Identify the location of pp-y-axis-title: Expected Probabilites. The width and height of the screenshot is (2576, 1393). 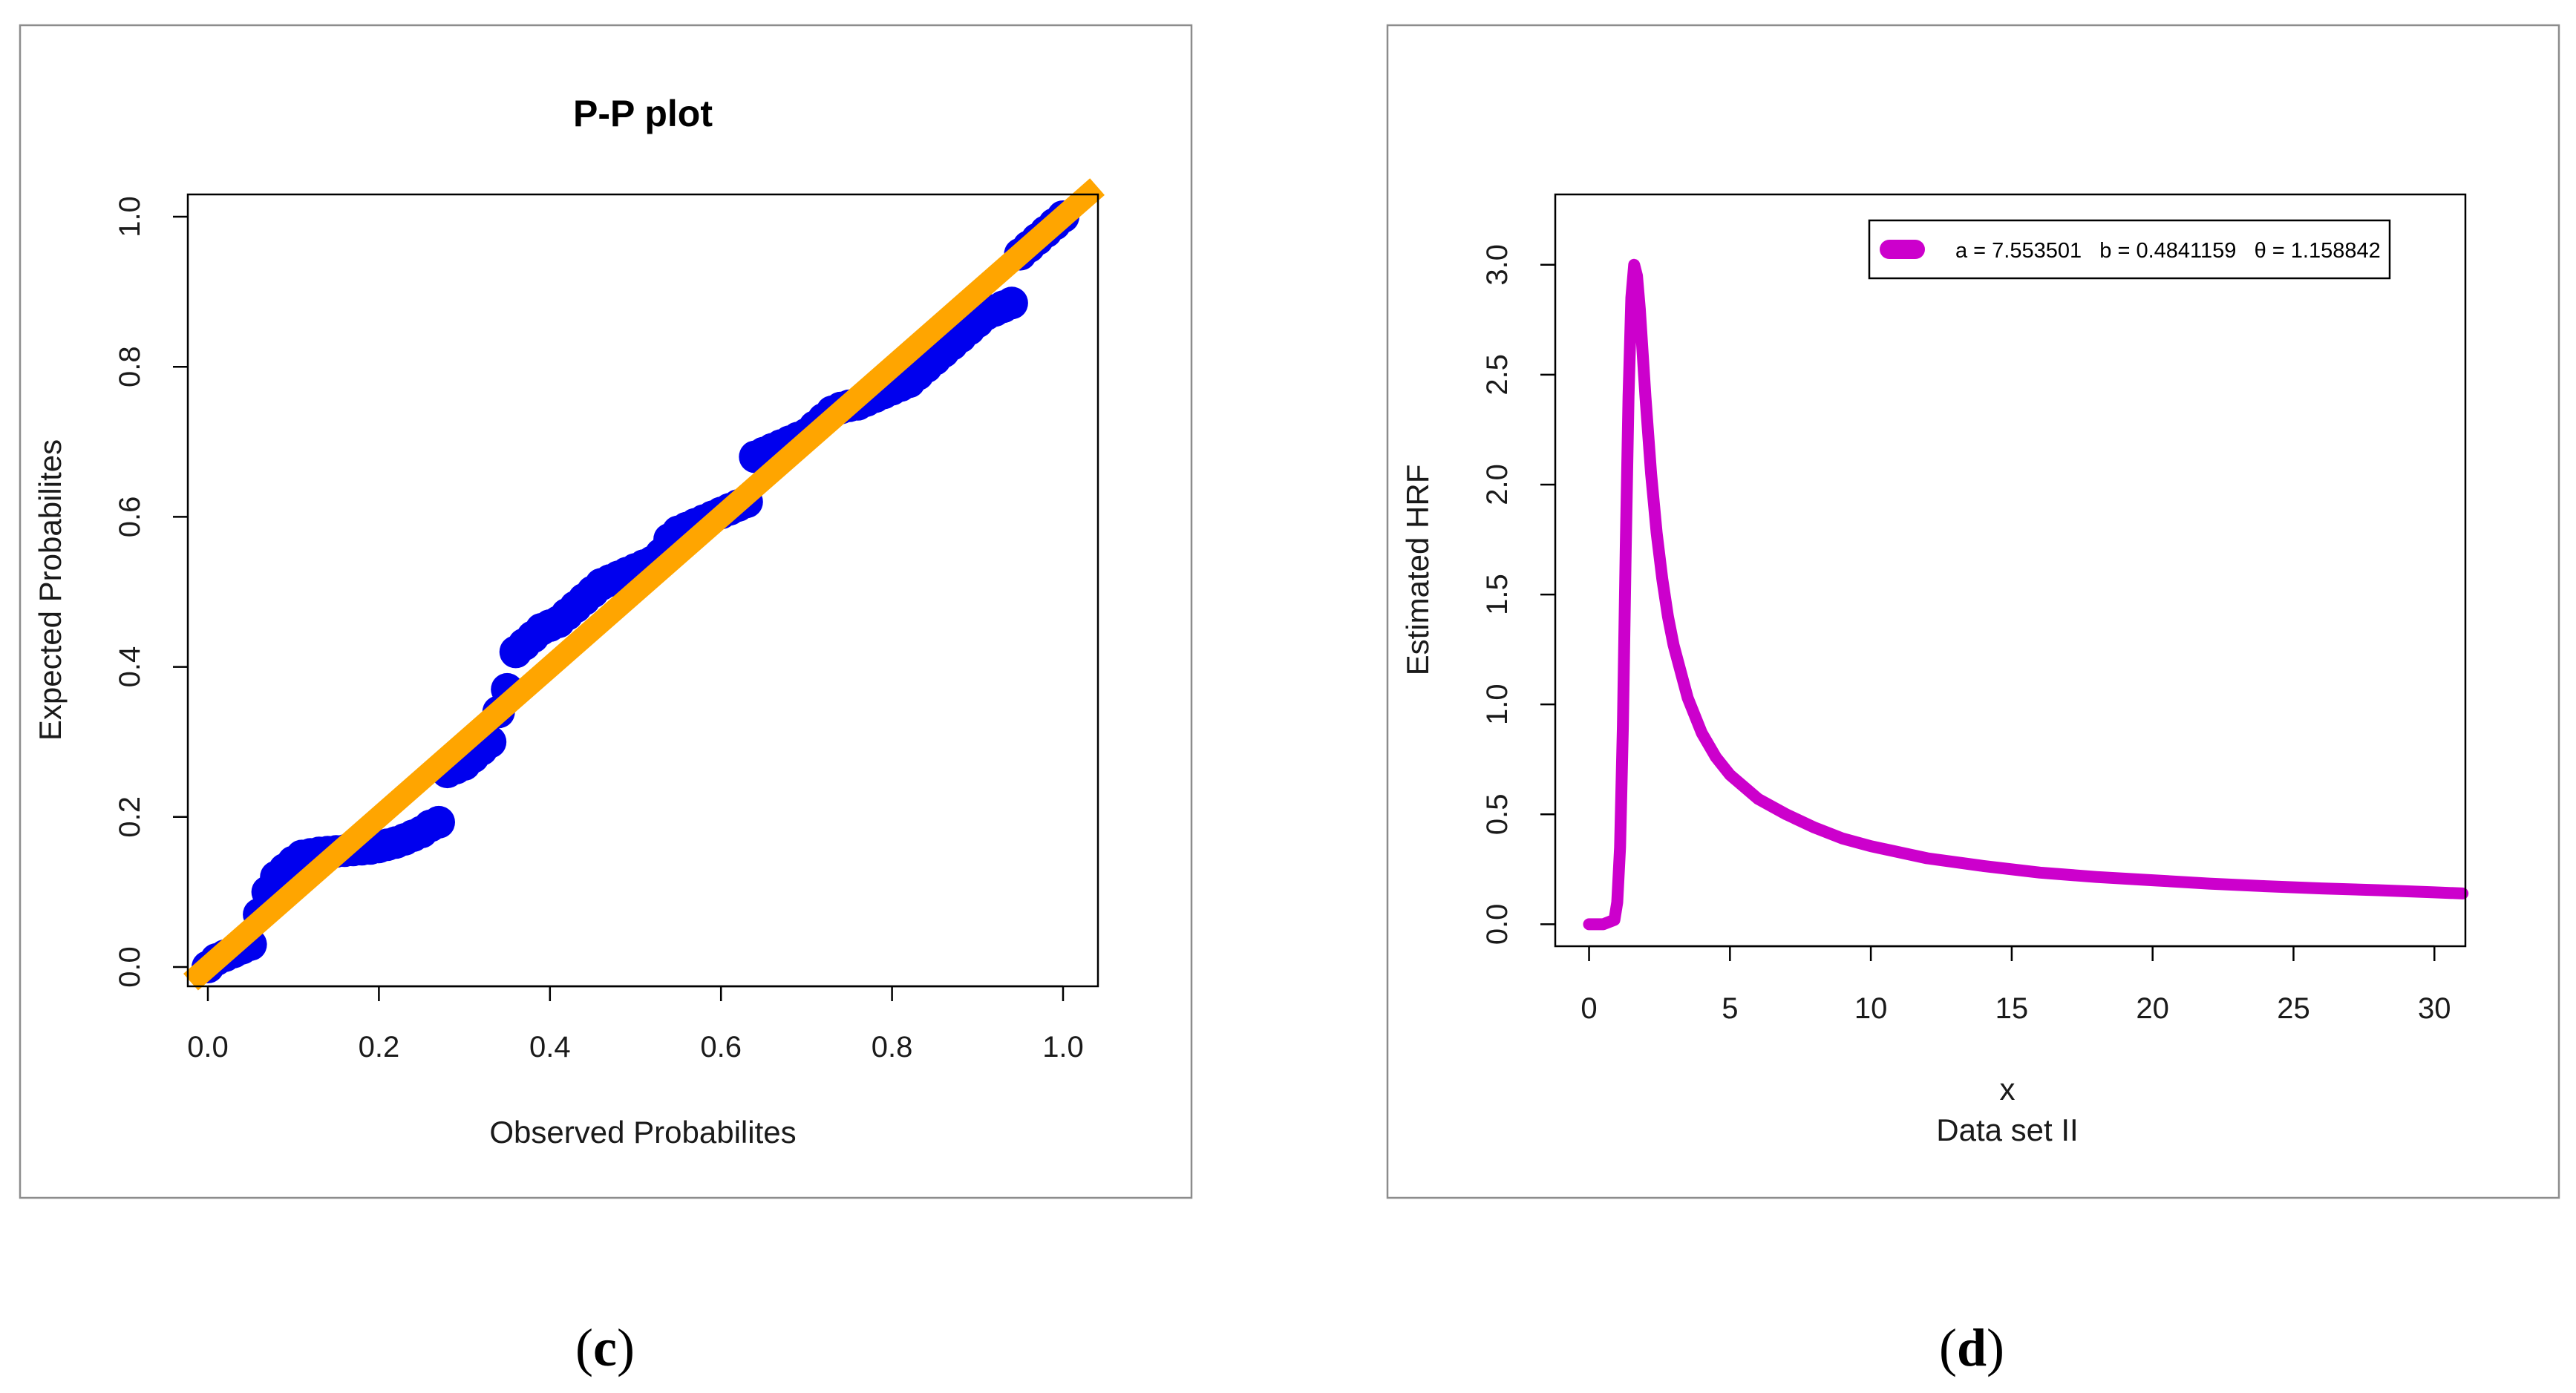
(50, 590).